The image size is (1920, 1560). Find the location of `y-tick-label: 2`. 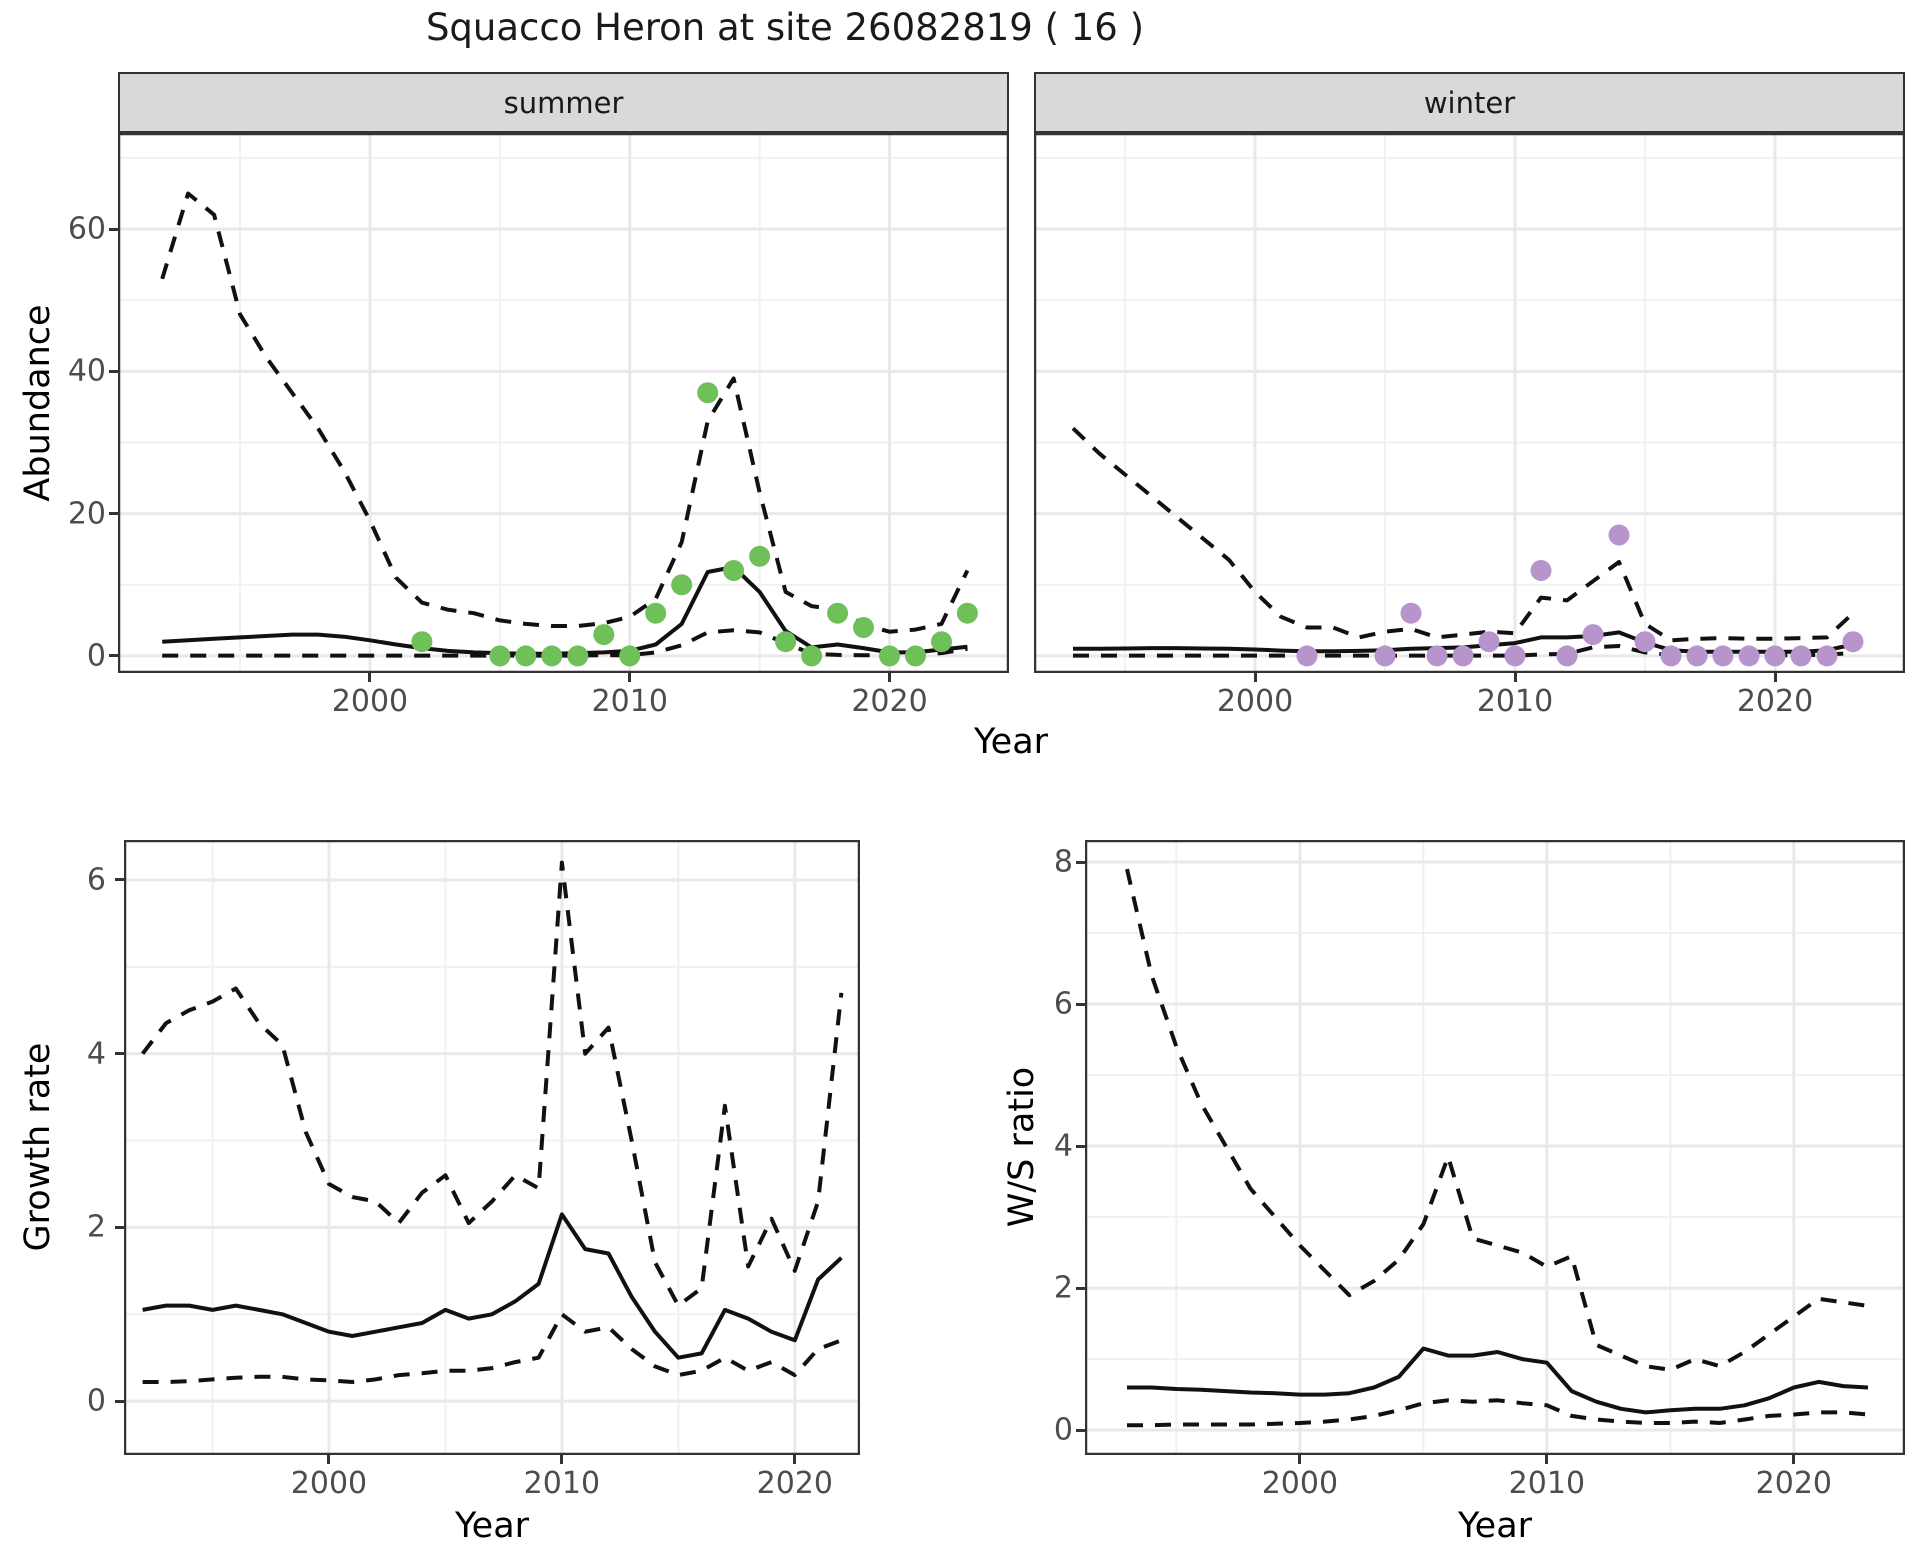

y-tick-label: 2 is located at coordinates (96, 1227).